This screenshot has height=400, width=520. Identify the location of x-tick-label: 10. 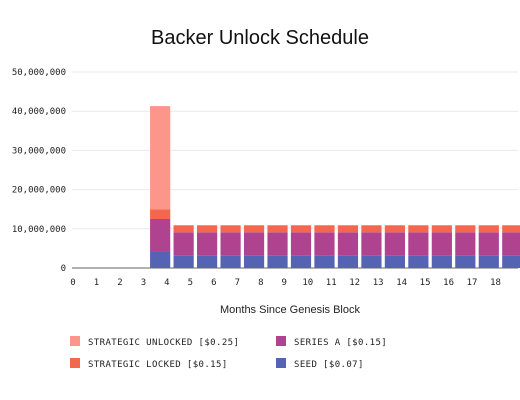
(307, 283).